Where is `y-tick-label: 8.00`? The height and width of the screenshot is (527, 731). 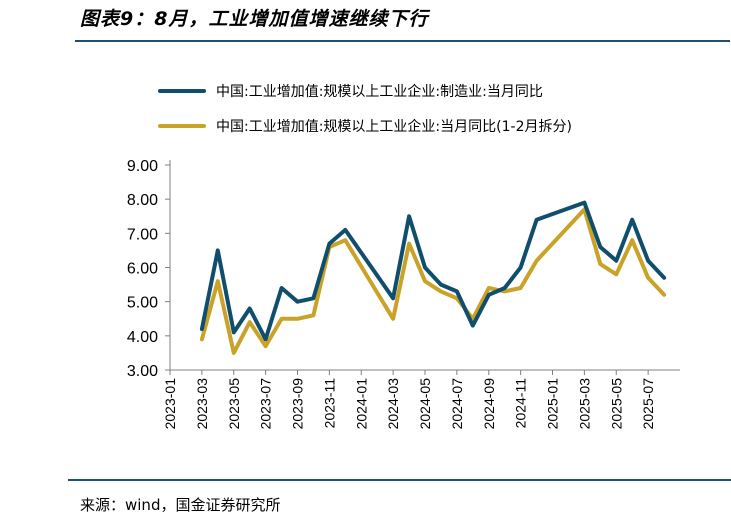
y-tick-label: 8.00 is located at coordinates (142, 200).